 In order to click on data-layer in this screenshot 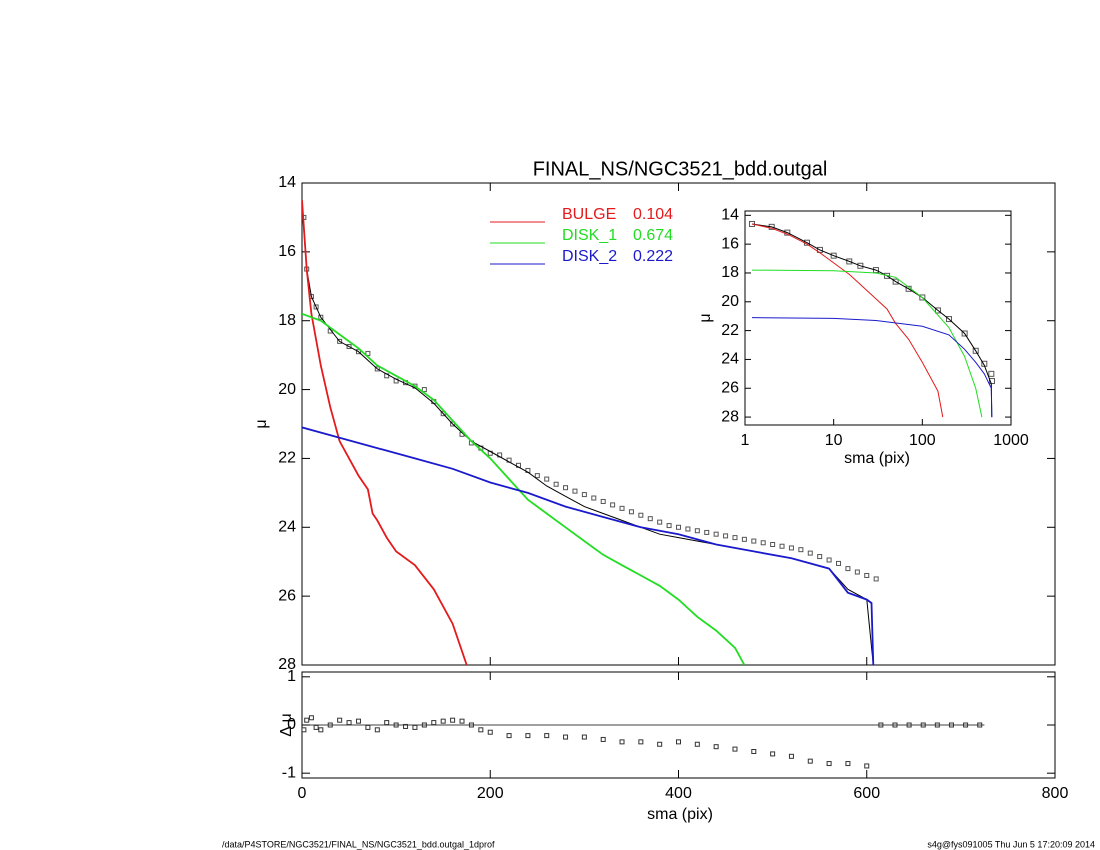, I will do `click(642, 742)`.